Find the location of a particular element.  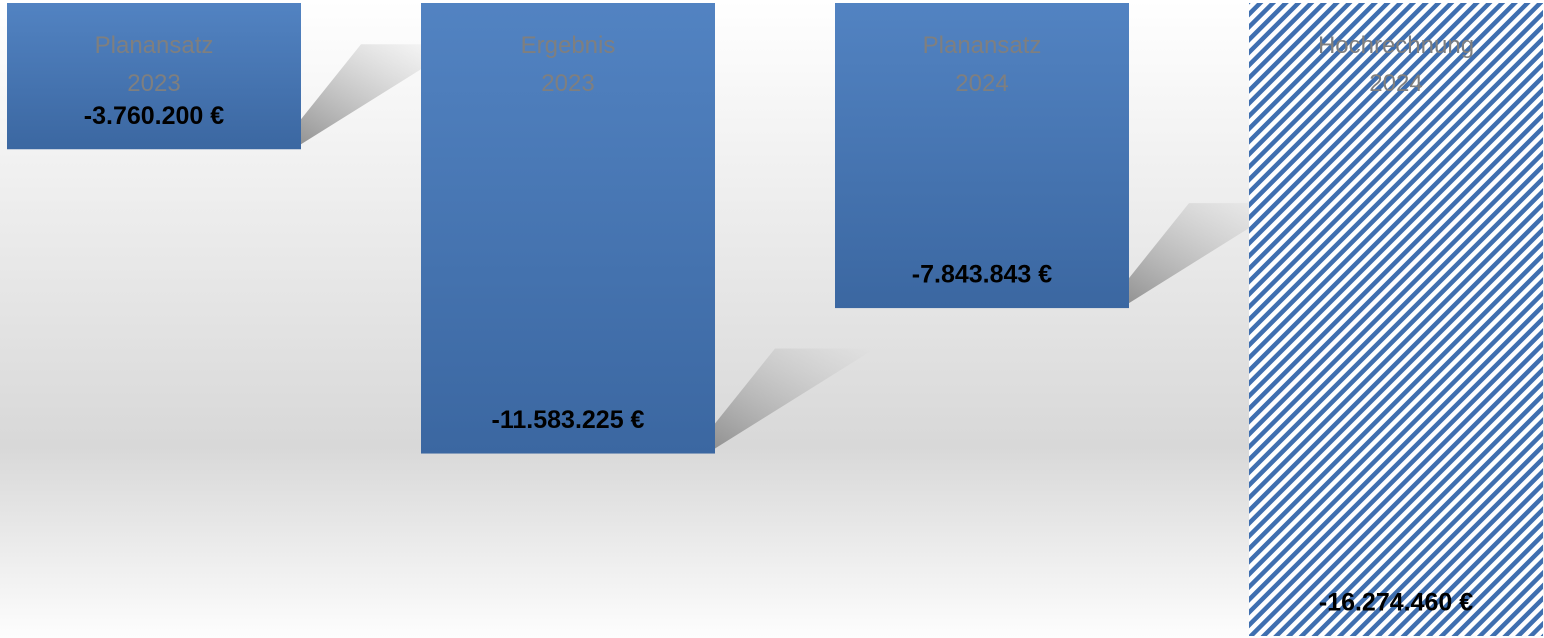

category-label: Hochrechnung 2024 is located at coordinates (1396, 64).